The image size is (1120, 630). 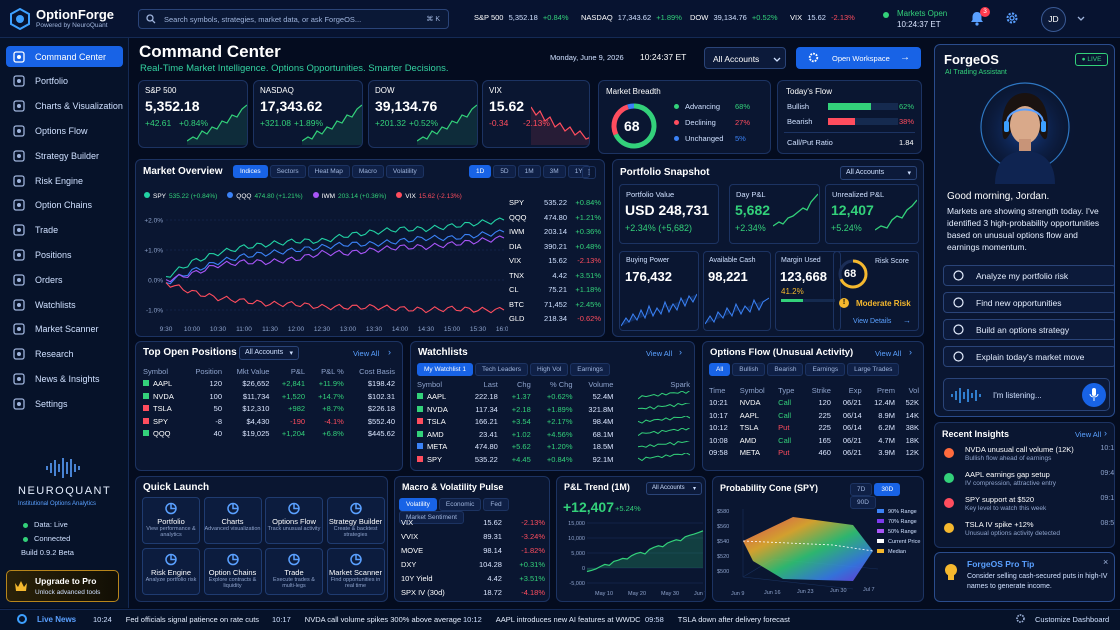 I want to click on column-header: Cost Basis, so click(x=377, y=371).